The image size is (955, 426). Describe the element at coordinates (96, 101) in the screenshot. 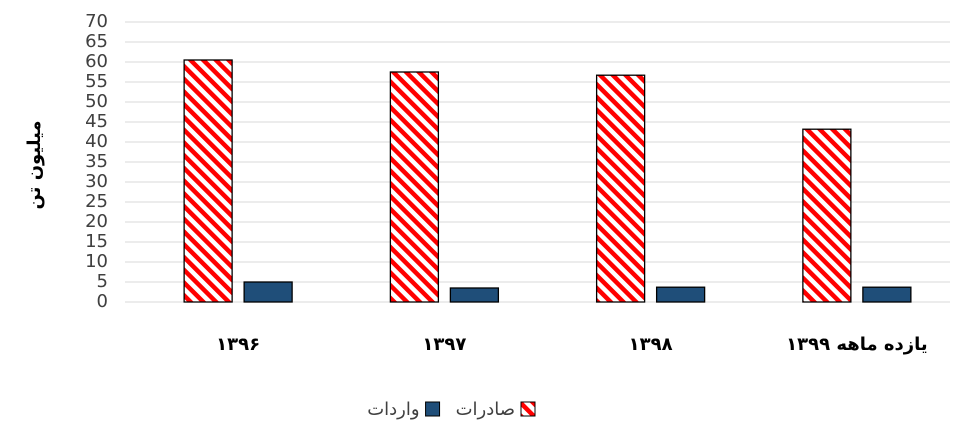

I see `y-tick-label: 50` at that location.